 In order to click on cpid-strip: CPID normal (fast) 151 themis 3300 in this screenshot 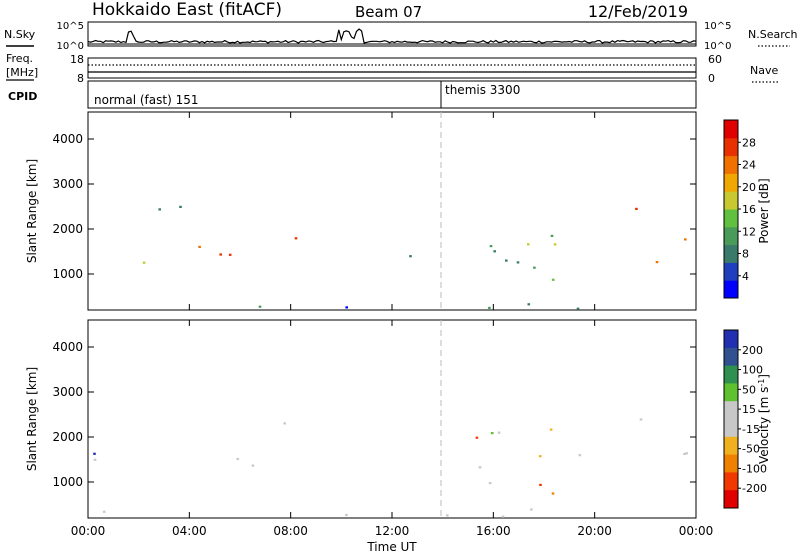, I will do `click(352, 94)`.